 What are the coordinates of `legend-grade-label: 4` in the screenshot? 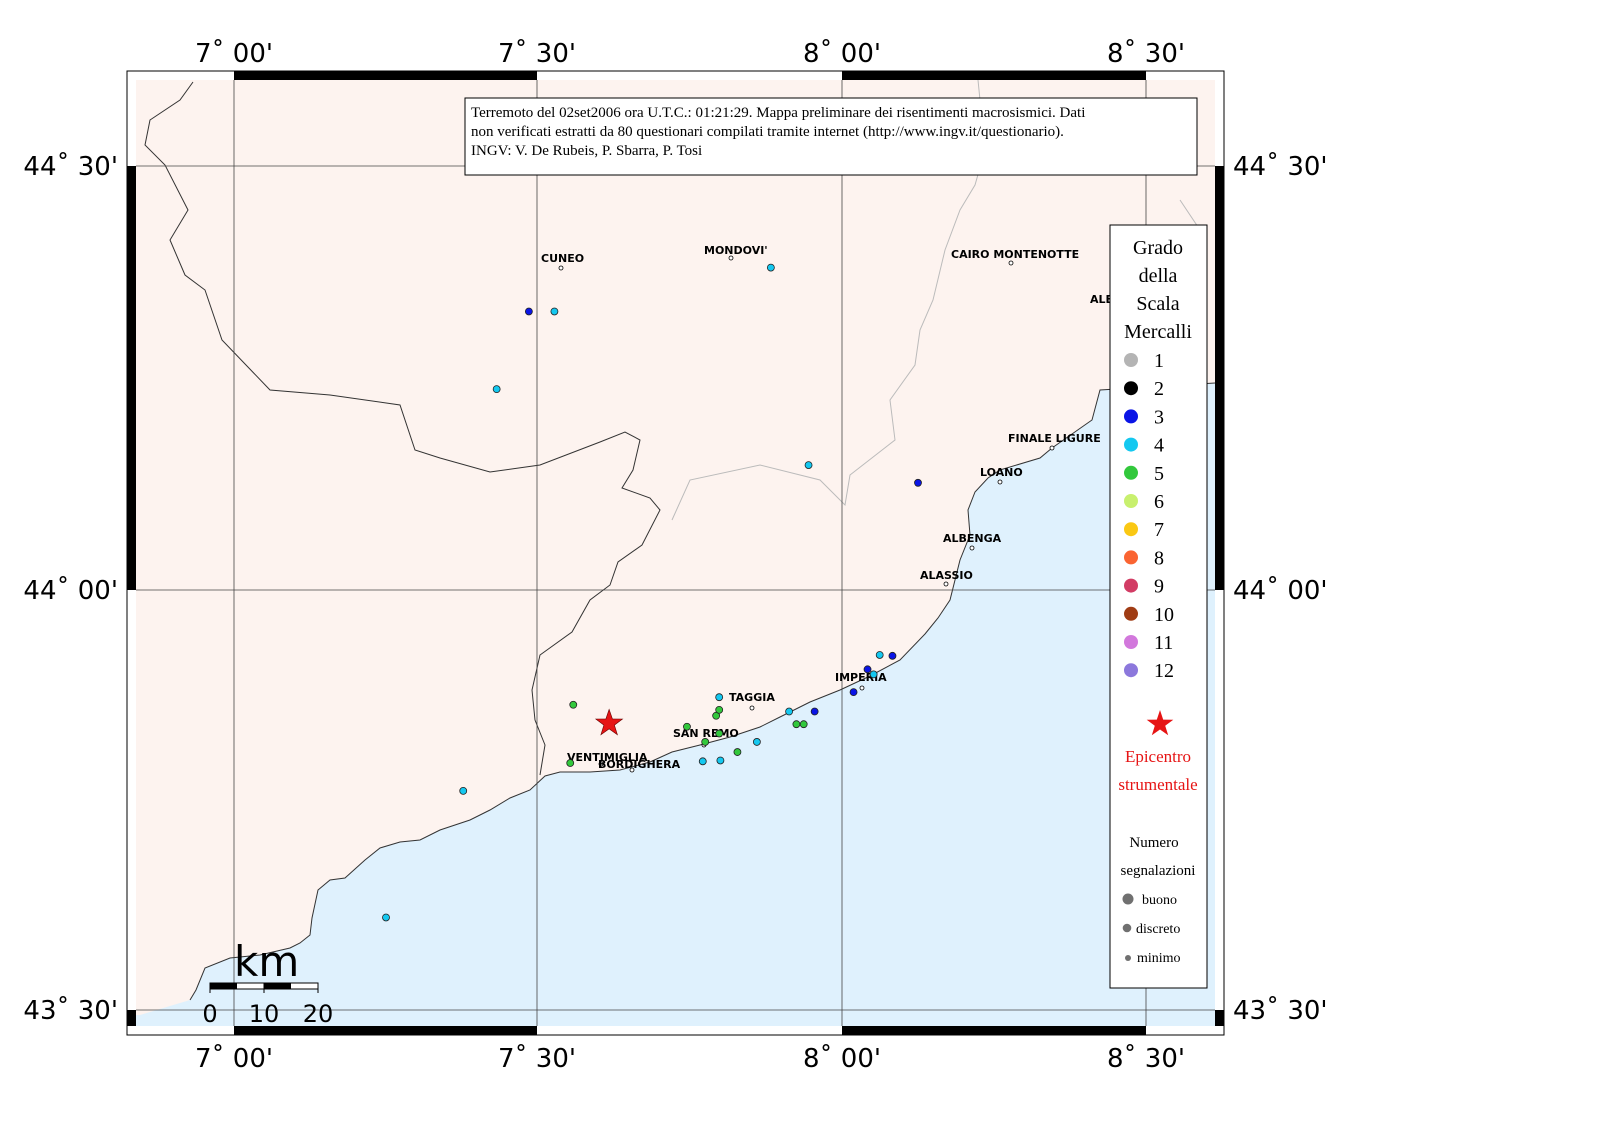 It's located at (1159, 446).